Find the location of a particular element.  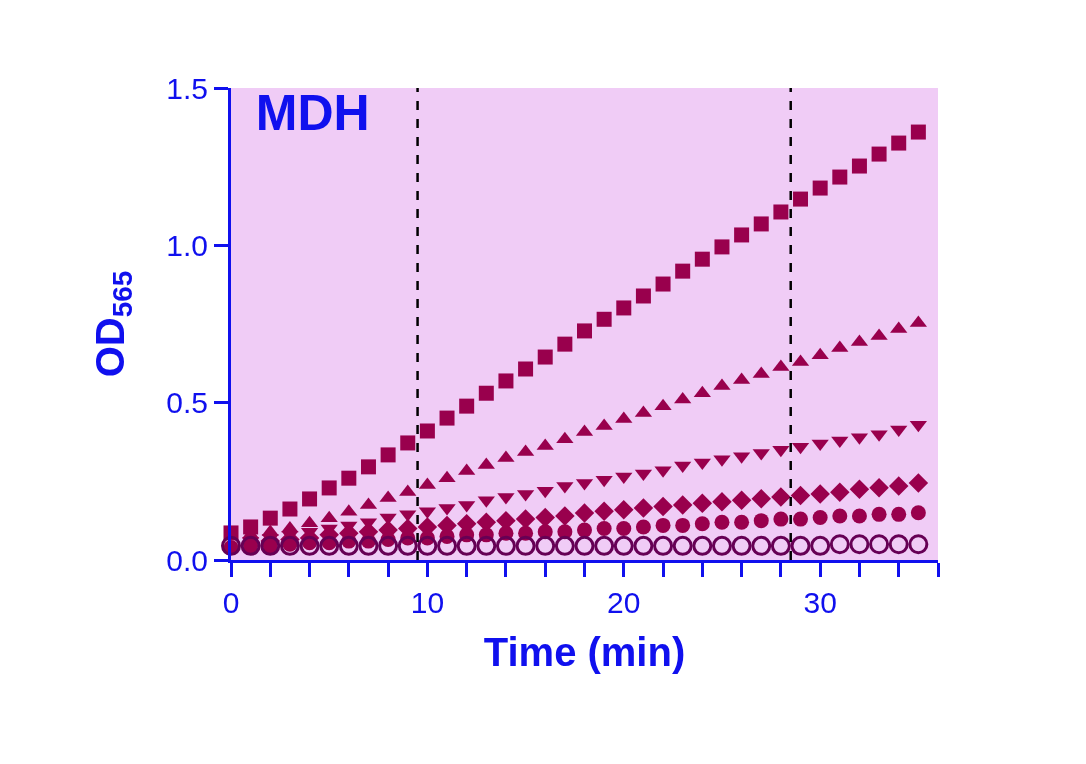

chart-title: MDH is located at coordinates (312, 113).